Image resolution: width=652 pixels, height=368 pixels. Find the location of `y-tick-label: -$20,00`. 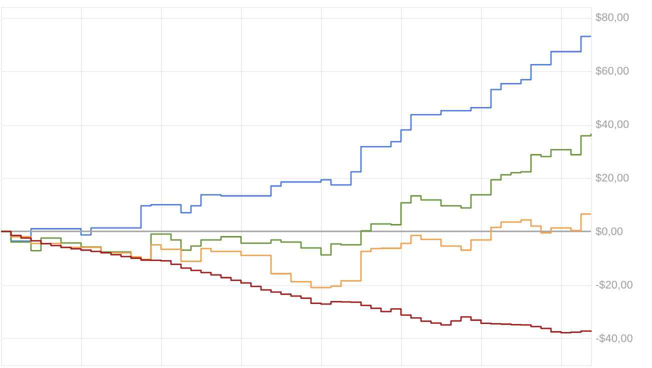

y-tick-label: -$20,00 is located at coordinates (614, 285).